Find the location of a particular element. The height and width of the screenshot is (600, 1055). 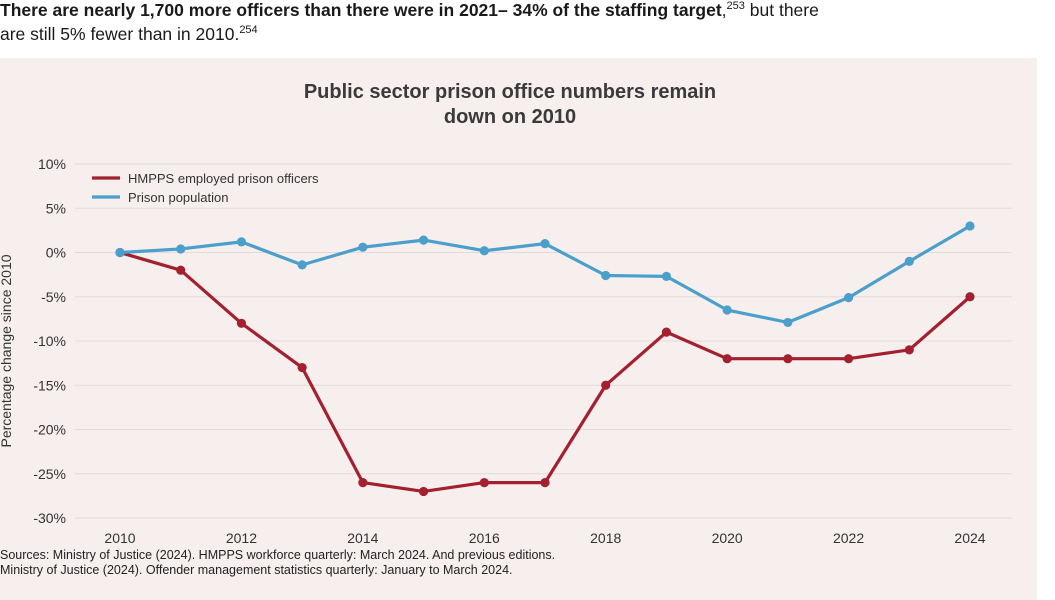

legend-label: HMPPS employed prison officers is located at coordinates (223, 178).